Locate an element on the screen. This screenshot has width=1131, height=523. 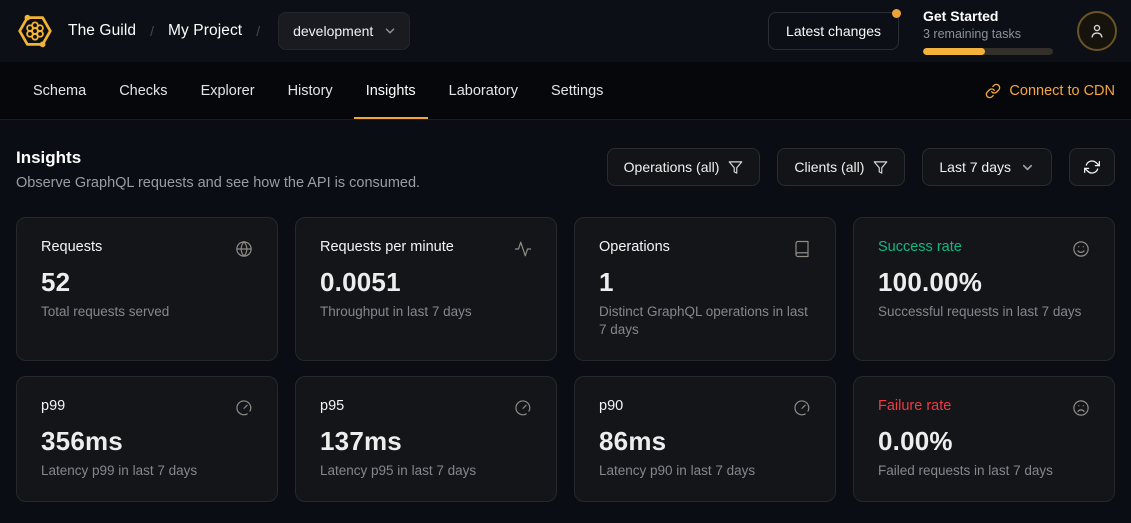
environment-select-value: development is located at coordinates (333, 31).